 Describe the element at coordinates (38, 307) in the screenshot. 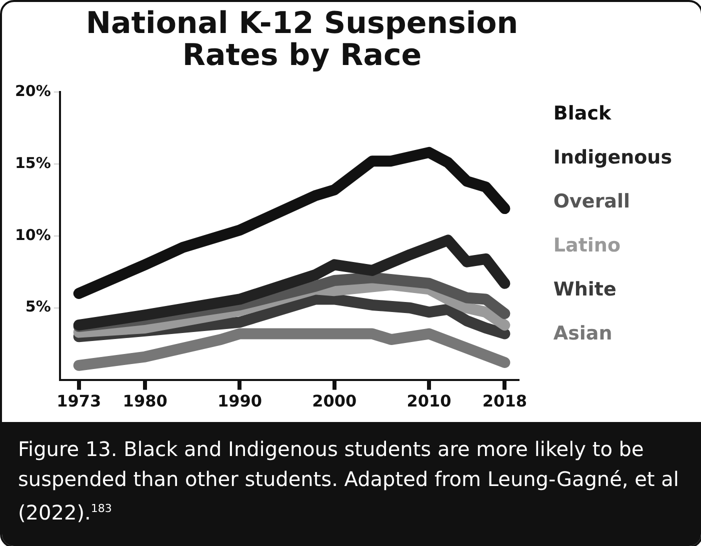

I see `y-tick-label: 5%` at that location.